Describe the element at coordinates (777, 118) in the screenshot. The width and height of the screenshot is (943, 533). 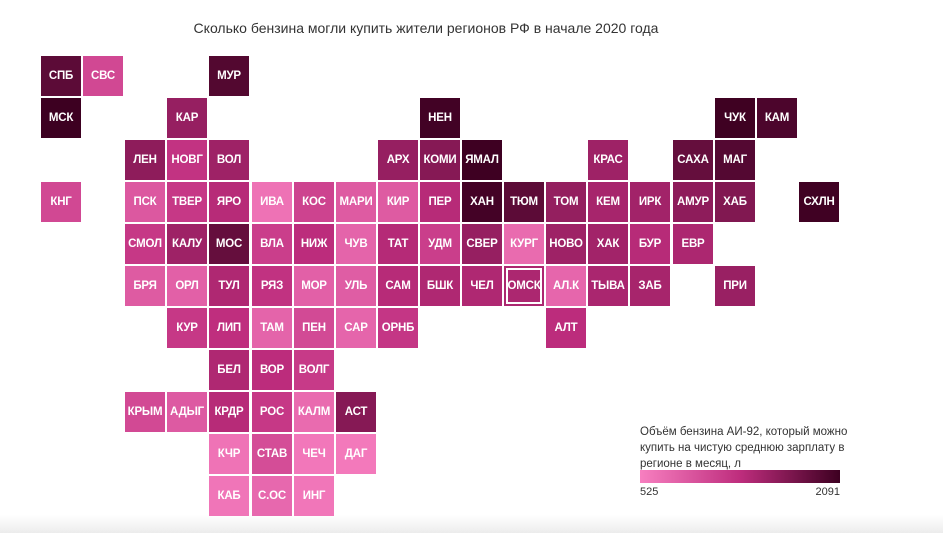
I see `region-tile-7: КАМ` at that location.